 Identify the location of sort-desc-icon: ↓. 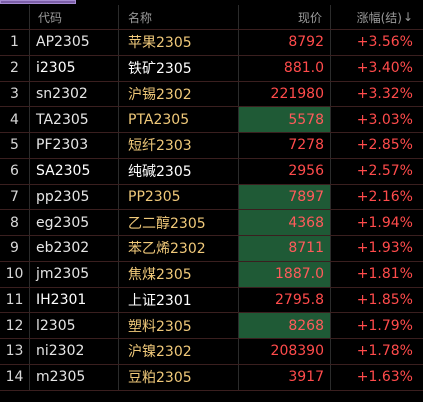
(407, 17).